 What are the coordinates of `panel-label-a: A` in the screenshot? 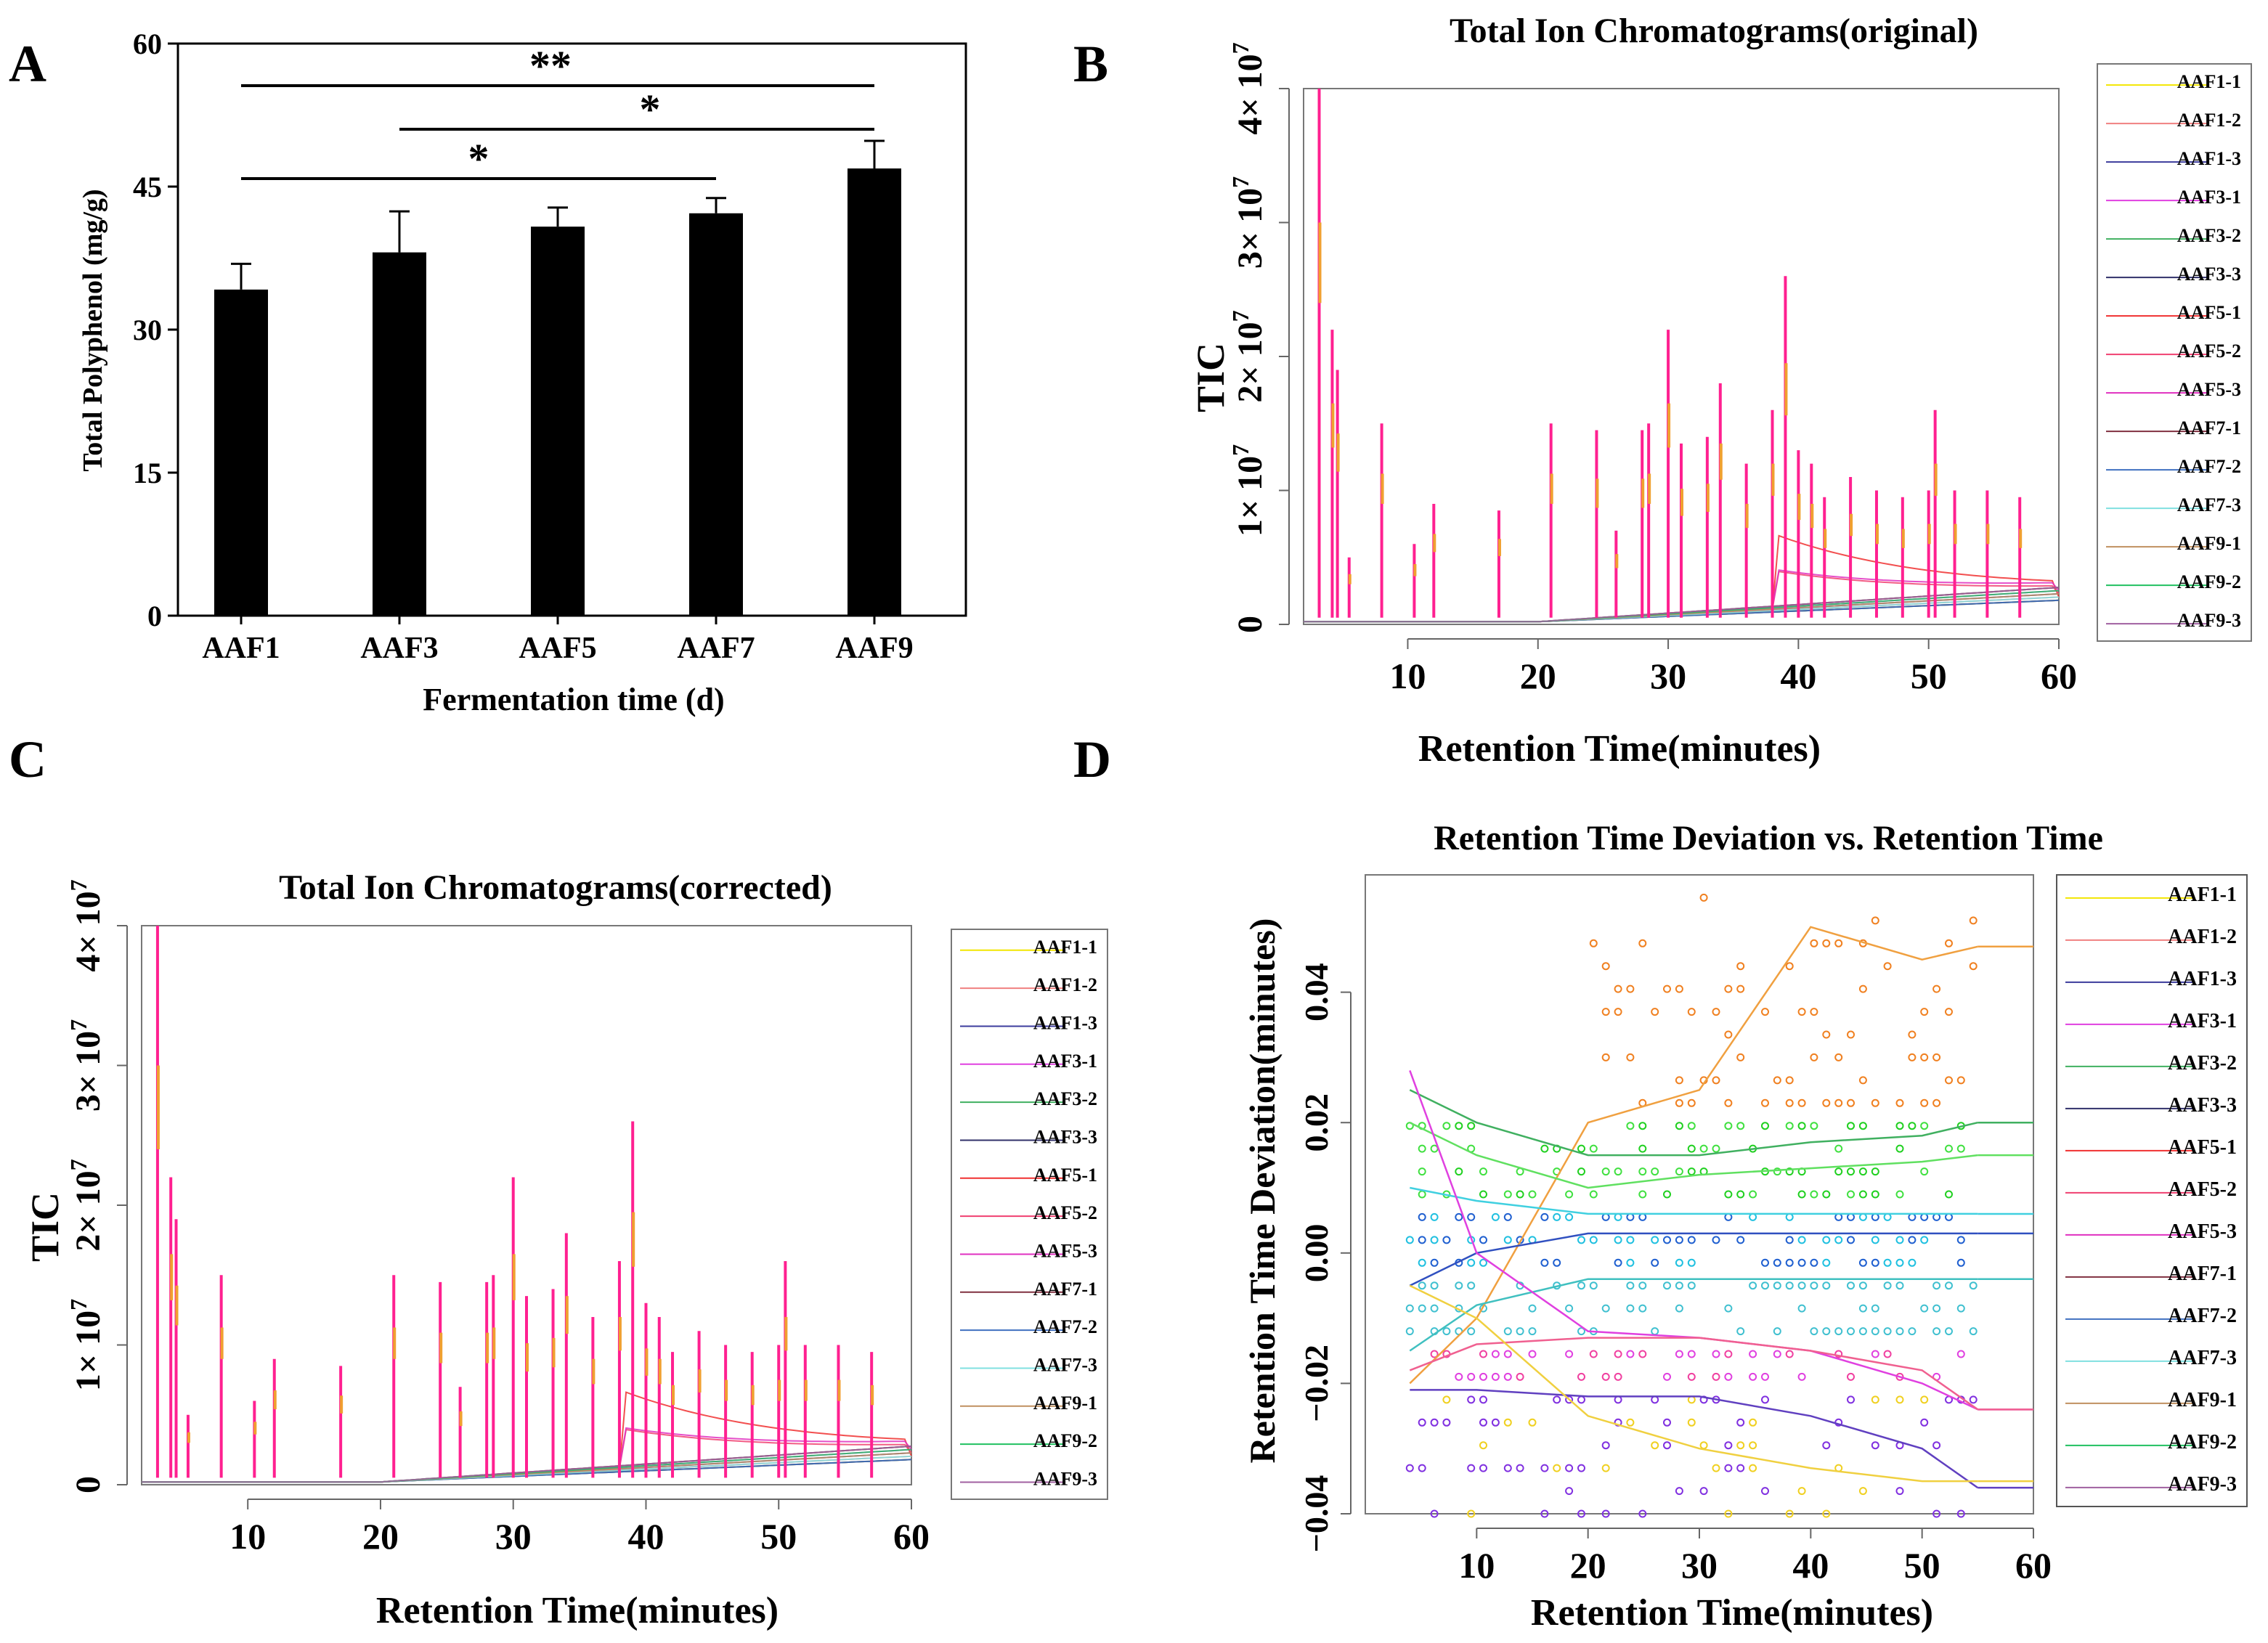 It's located at (27, 64).